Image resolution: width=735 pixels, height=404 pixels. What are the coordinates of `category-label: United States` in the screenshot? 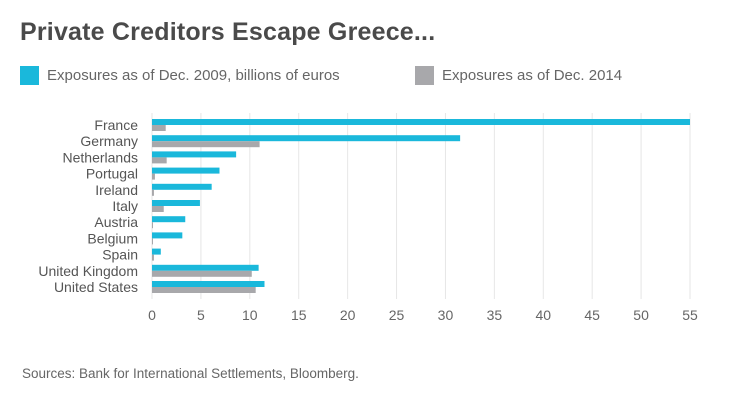 It's located at (96, 287).